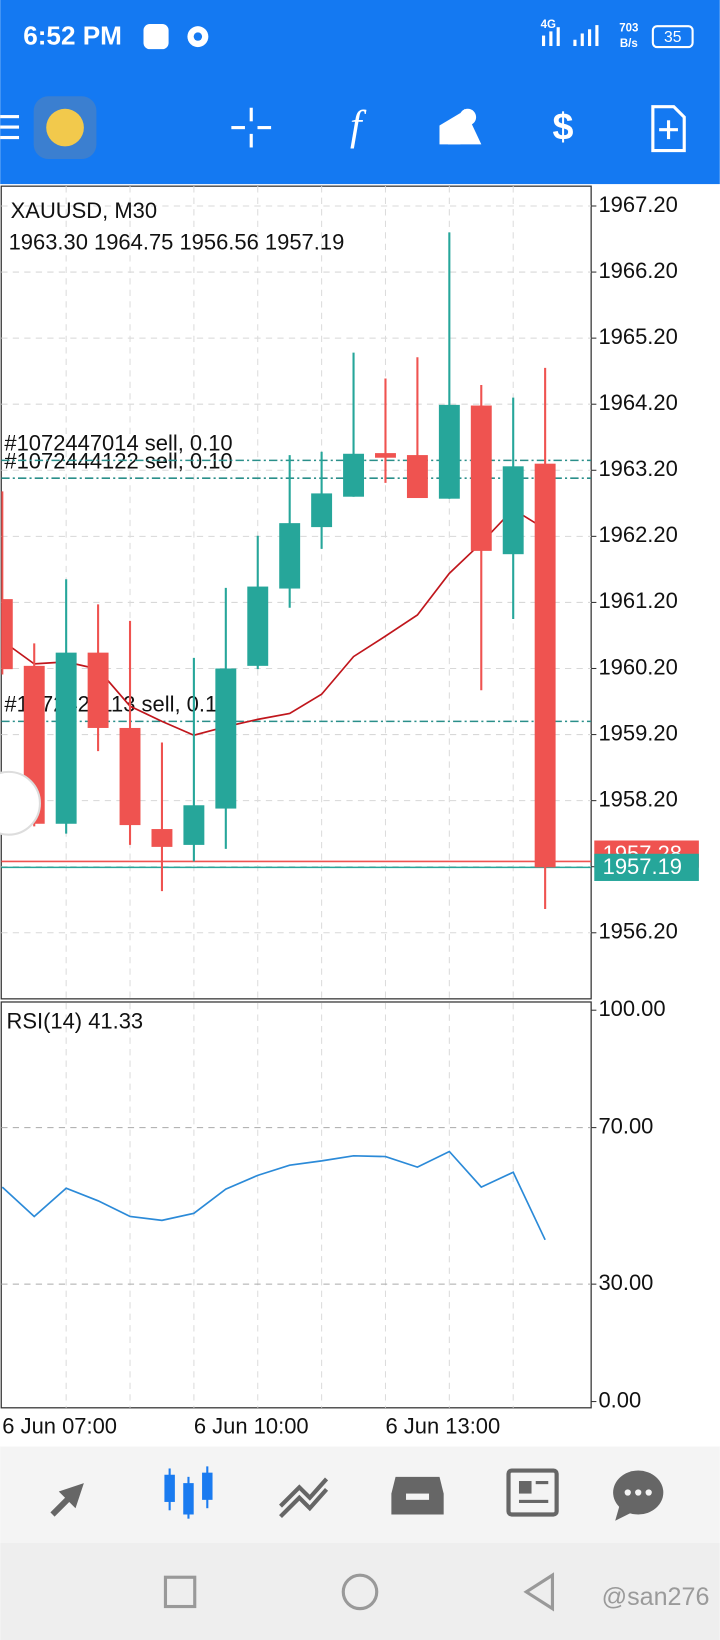 The image size is (720, 1640). Describe the element at coordinates (562, 127) in the screenshot. I see `trade-icon: $` at that location.